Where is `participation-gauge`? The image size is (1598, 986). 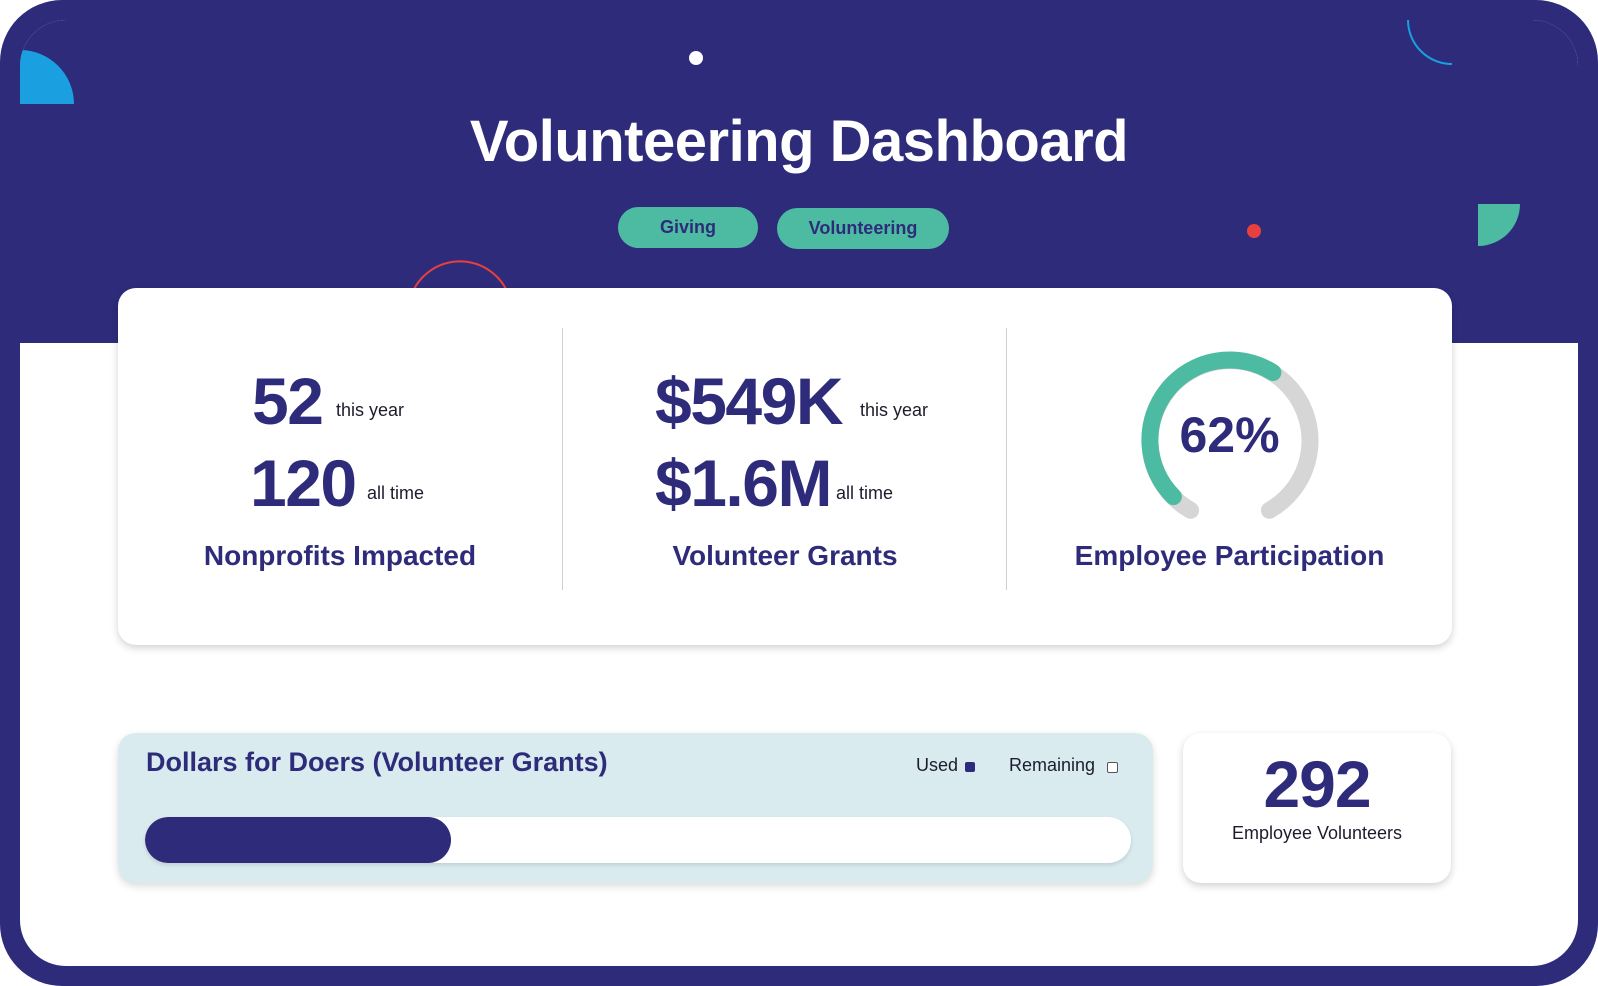 participation-gauge is located at coordinates (1230, 435).